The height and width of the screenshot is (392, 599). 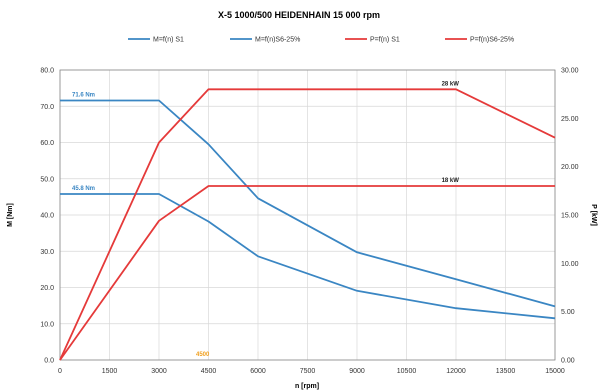 I want to click on x-tick-label: 15000, so click(x=555, y=371).